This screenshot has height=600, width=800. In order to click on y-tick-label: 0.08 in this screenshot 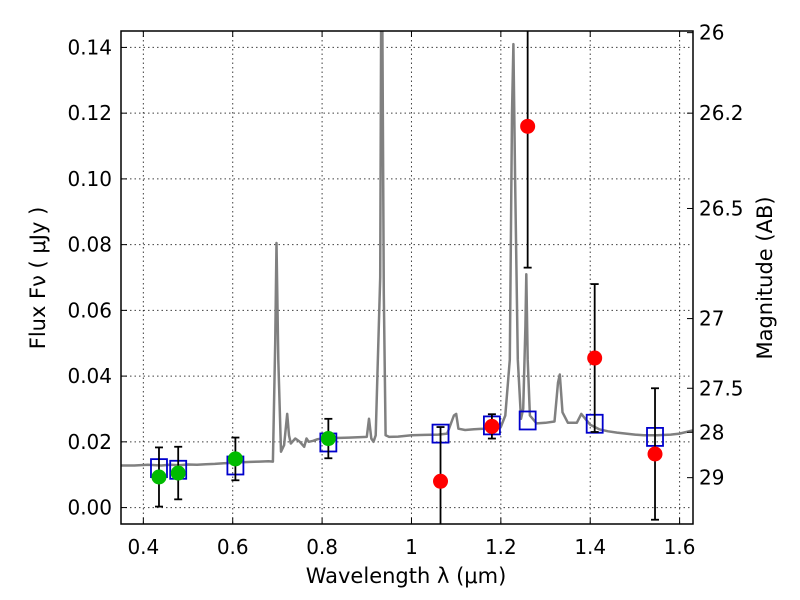, I will do `click(89, 245)`.